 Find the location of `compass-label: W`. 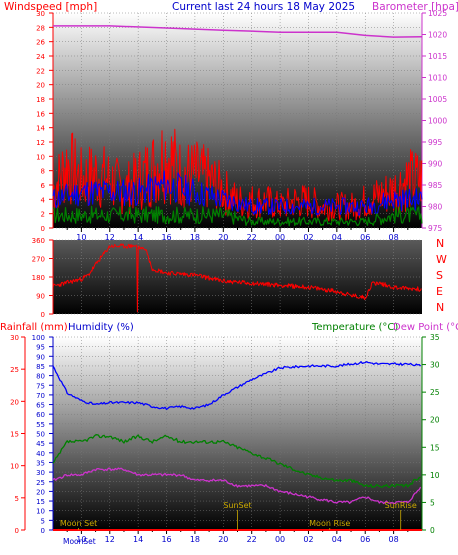

compass-label: W is located at coordinates (441, 259).